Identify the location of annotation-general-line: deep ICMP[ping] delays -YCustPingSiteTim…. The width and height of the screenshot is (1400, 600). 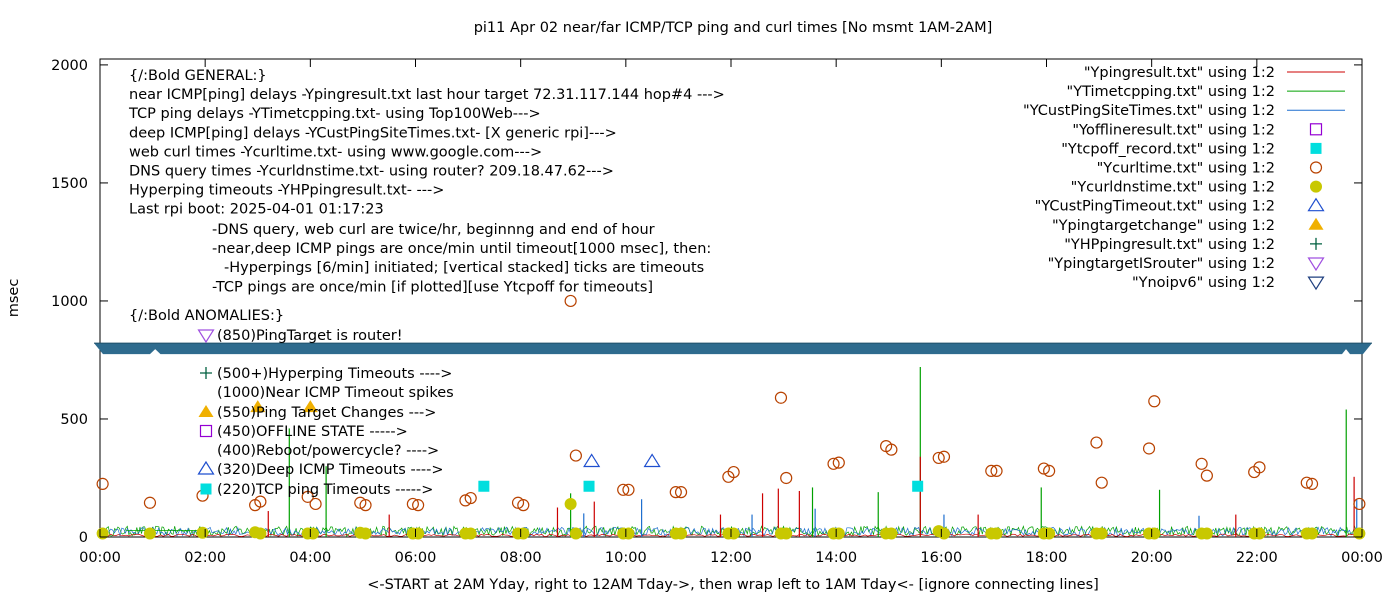
(373, 133).